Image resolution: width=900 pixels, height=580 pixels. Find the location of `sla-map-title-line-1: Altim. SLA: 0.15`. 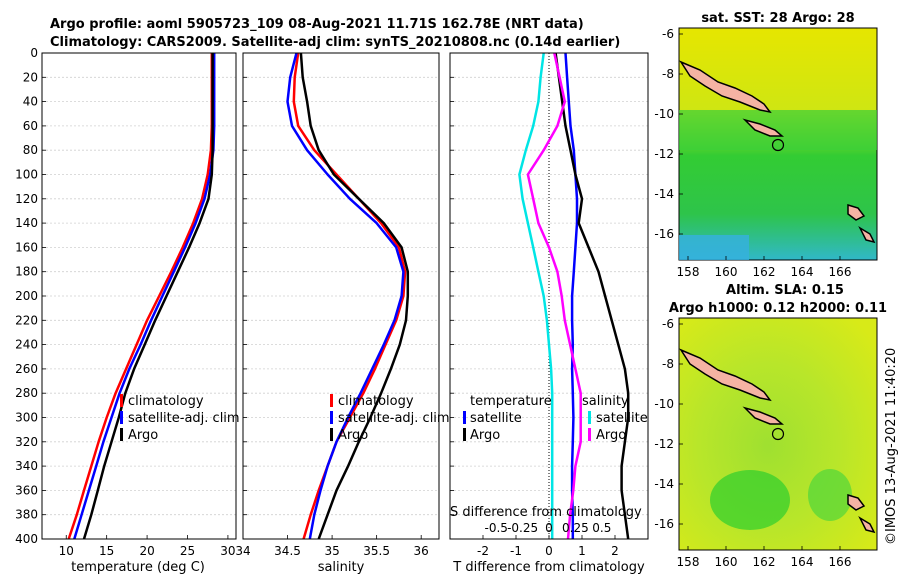

sla-map-title-line-1: Altim. SLA: 0.15 is located at coordinates (785, 290).